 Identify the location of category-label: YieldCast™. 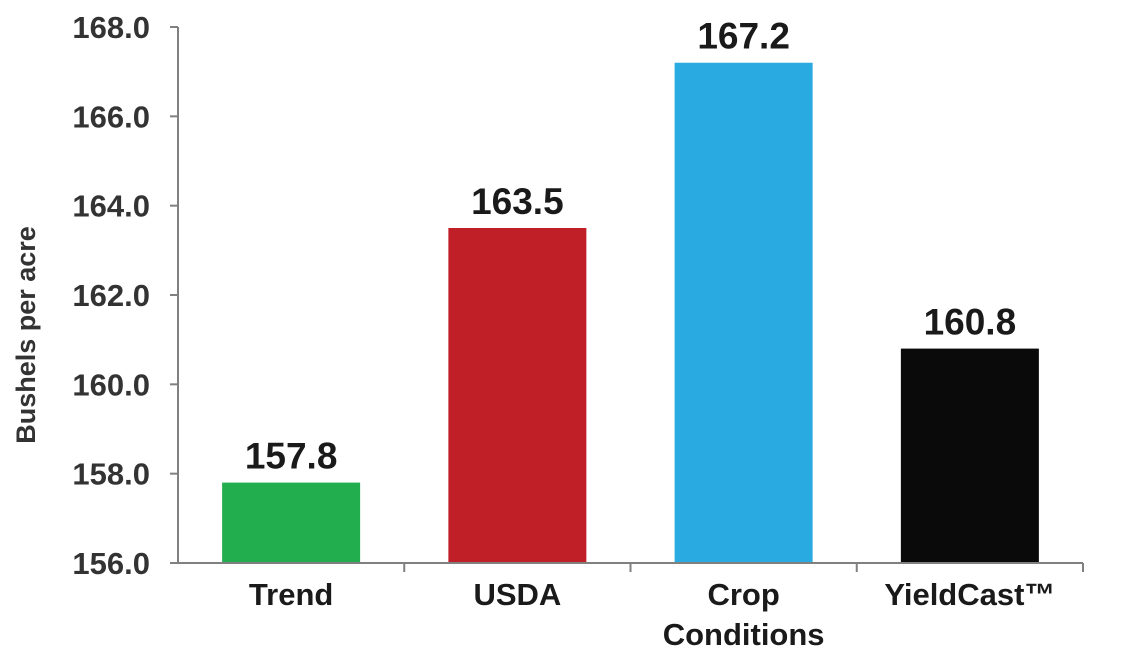
(969, 594).